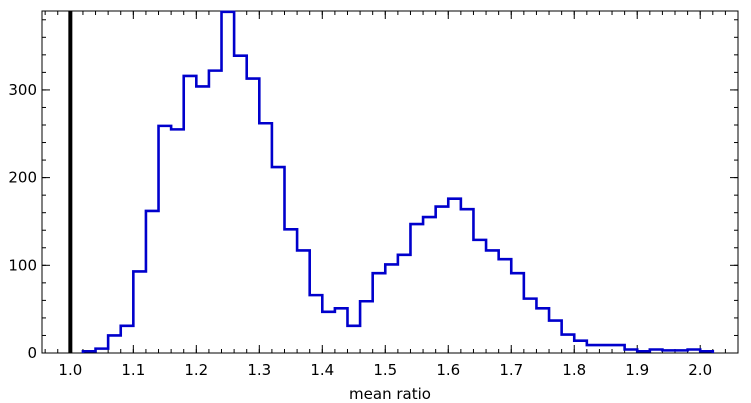  What do you see at coordinates (133, 370) in the screenshot?
I see `x-tick-label: 1.1` at bounding box center [133, 370].